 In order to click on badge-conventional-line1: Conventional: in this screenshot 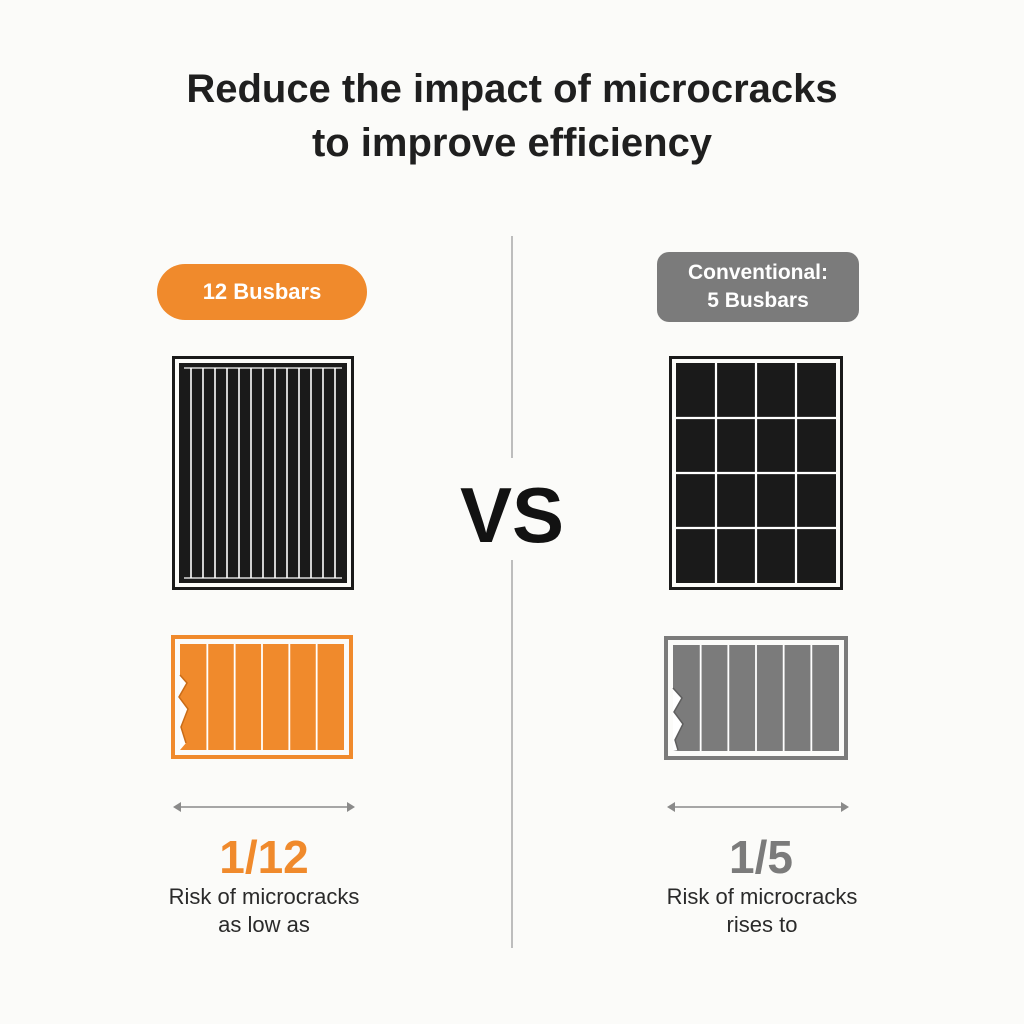, I will do `click(758, 272)`.